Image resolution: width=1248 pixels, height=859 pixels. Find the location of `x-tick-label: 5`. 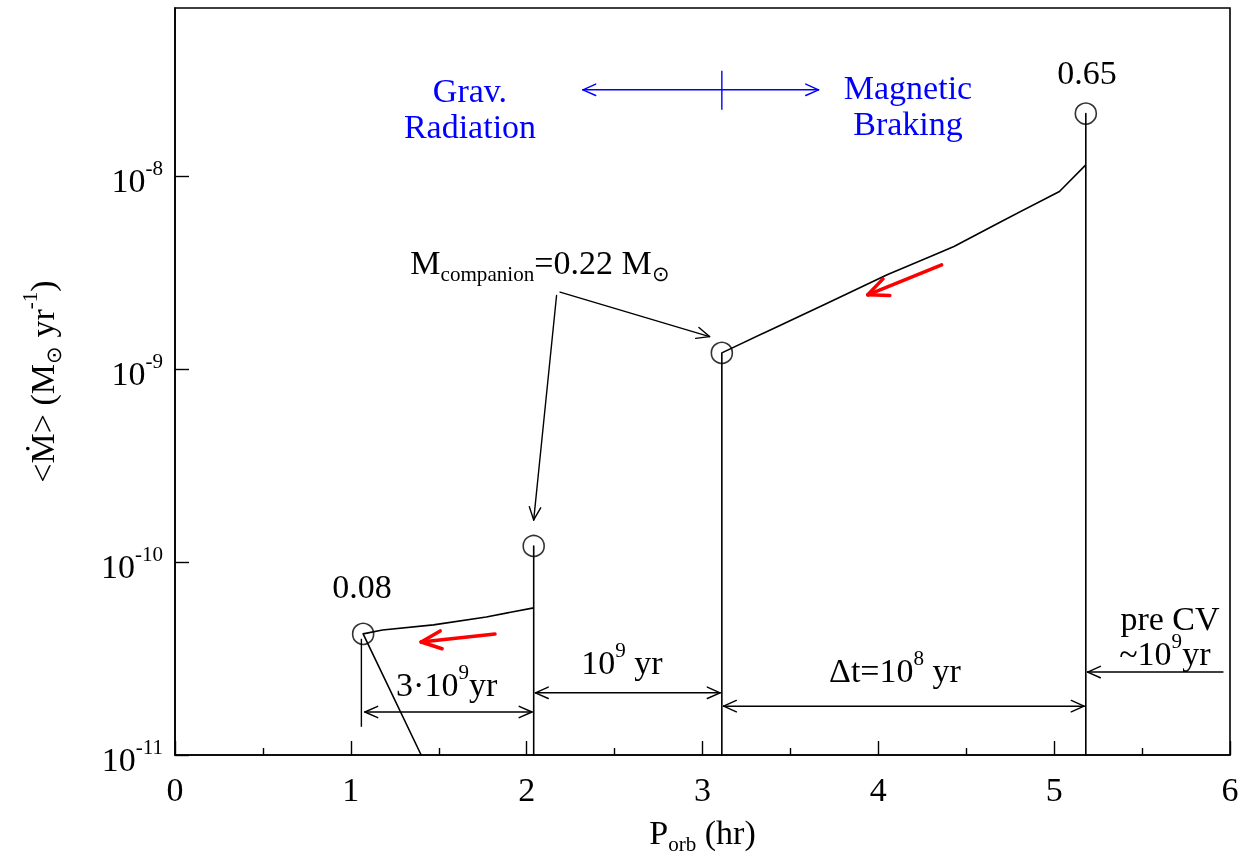

x-tick-label: 5 is located at coordinates (1054, 789).